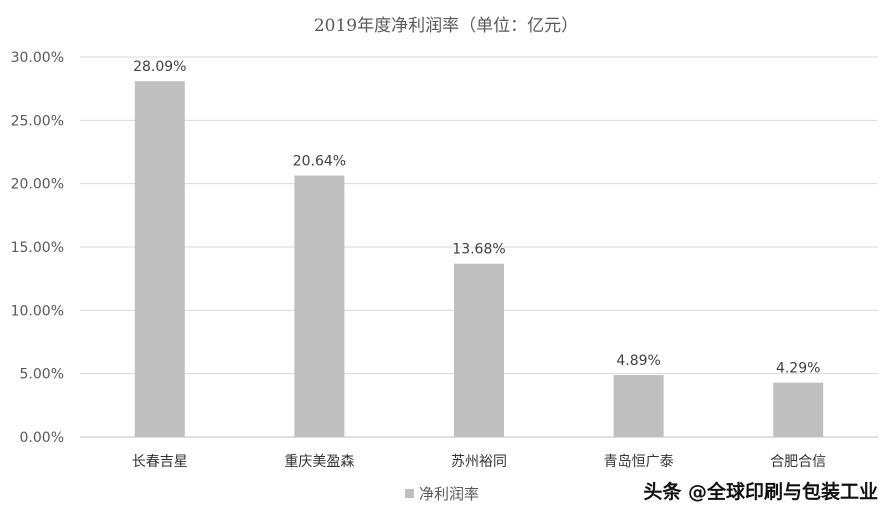  Describe the element at coordinates (42, 438) in the screenshot. I see `y-tick-label: 0.00%` at that location.